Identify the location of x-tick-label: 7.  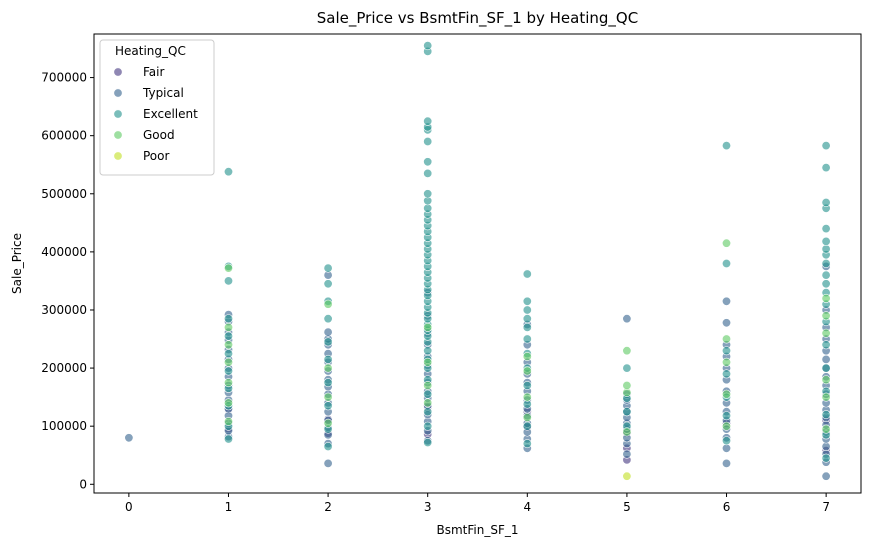
(826, 507).